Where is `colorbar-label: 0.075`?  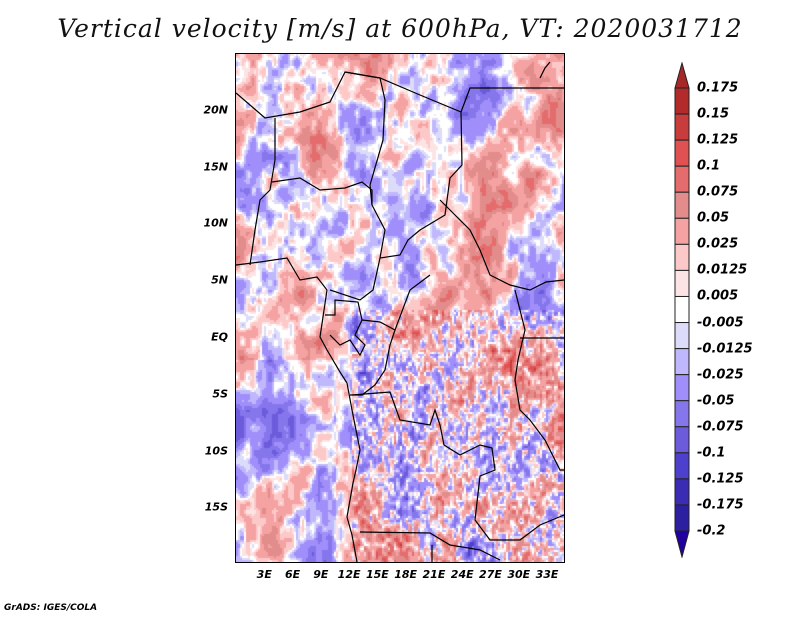
colorbar-label: 0.075 is located at coordinates (718, 192).